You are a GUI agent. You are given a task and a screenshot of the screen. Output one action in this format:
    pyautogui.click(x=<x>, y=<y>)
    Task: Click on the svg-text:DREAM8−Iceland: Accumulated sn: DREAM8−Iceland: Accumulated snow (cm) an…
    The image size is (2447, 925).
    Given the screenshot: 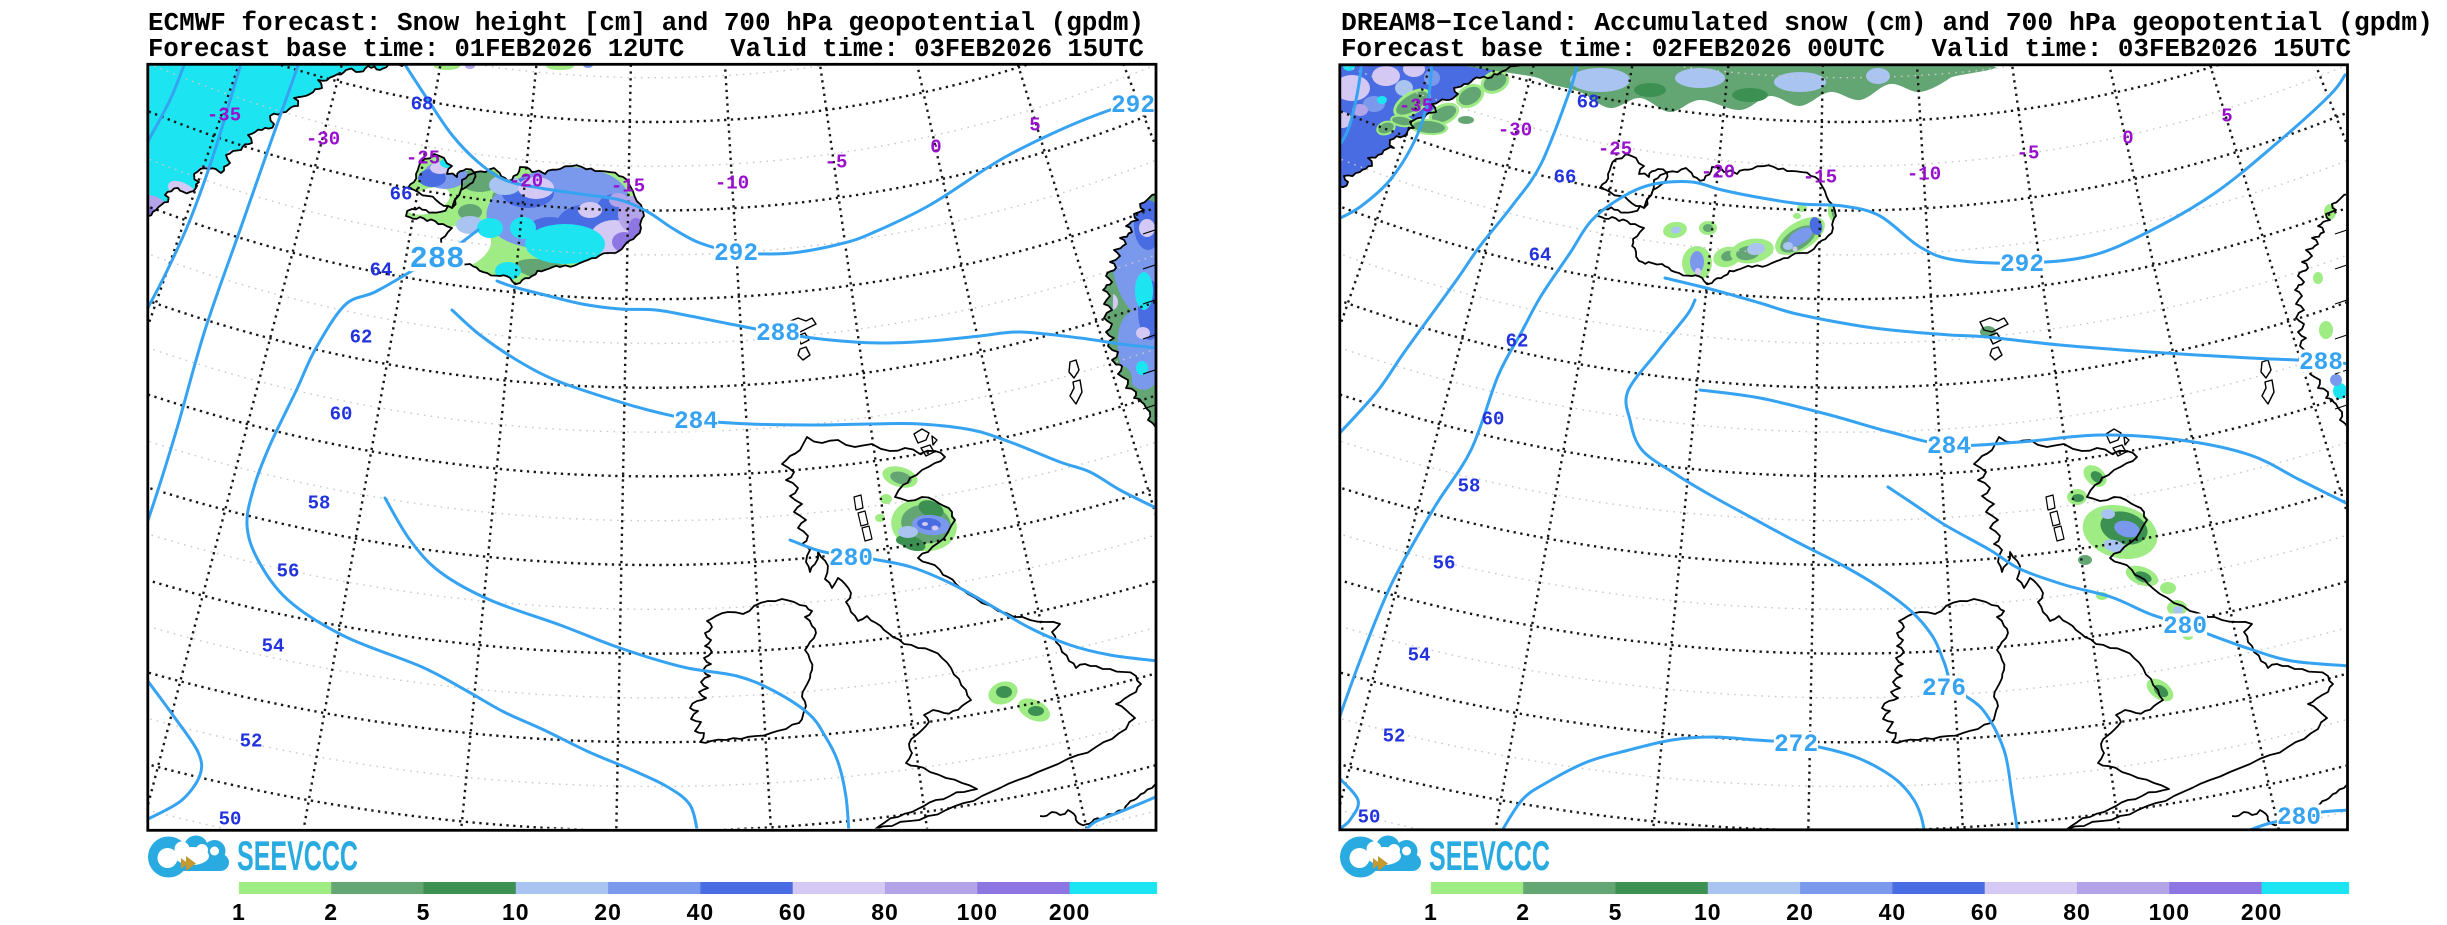 What is the action you would take?
    pyautogui.click(x=1887, y=23)
    